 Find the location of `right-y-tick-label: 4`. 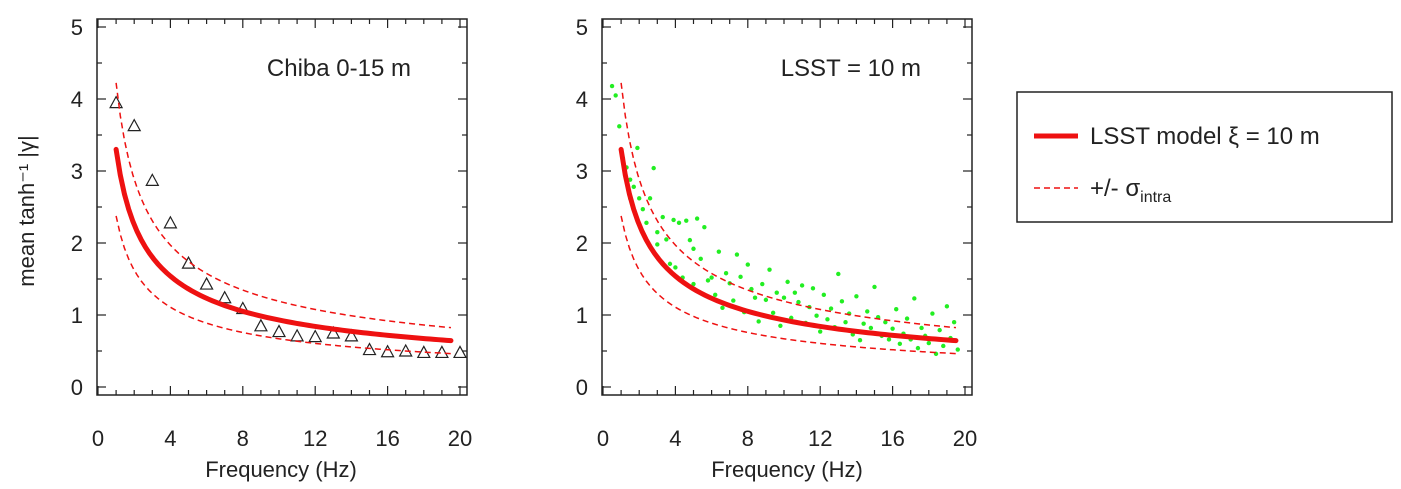

right-y-tick-label: 4 is located at coordinates (582, 99).